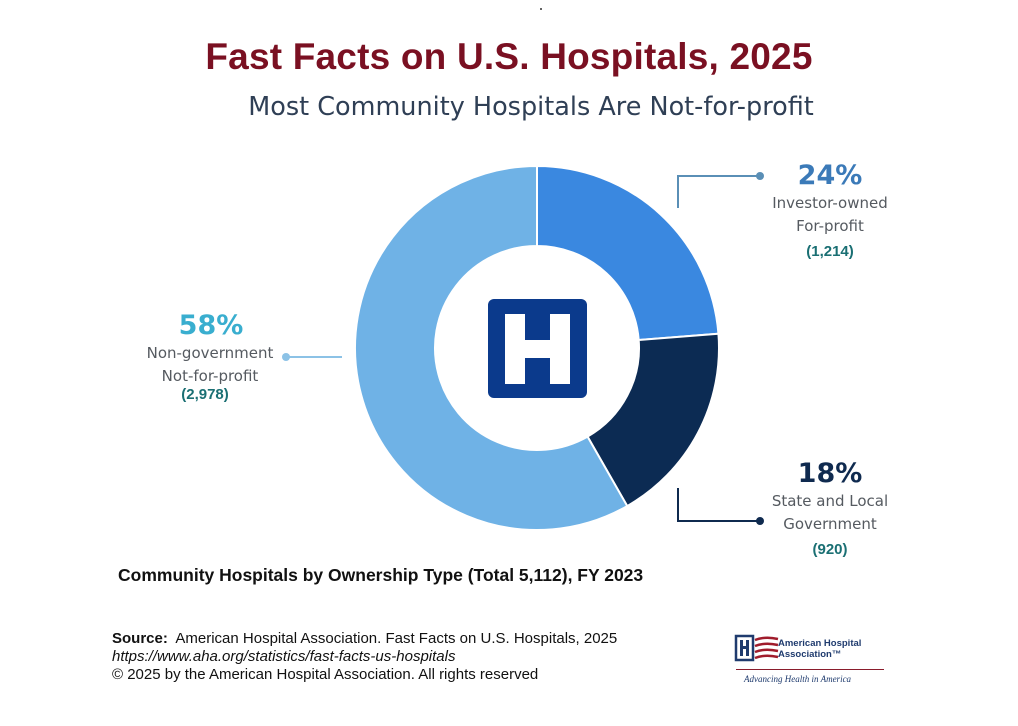  I want to click on label-government-line1: State and Local, so click(830, 501).